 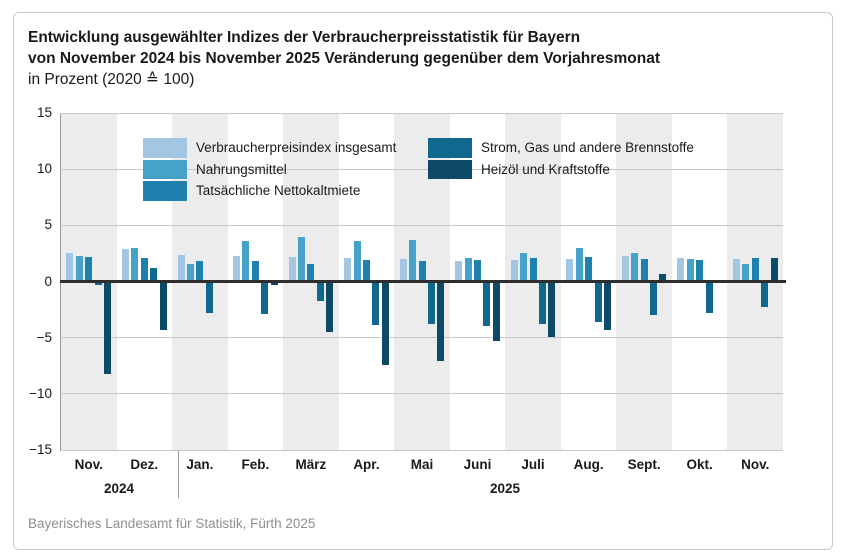 What do you see at coordinates (505, 488) in the screenshot?
I see `year-label: 2025` at bounding box center [505, 488].